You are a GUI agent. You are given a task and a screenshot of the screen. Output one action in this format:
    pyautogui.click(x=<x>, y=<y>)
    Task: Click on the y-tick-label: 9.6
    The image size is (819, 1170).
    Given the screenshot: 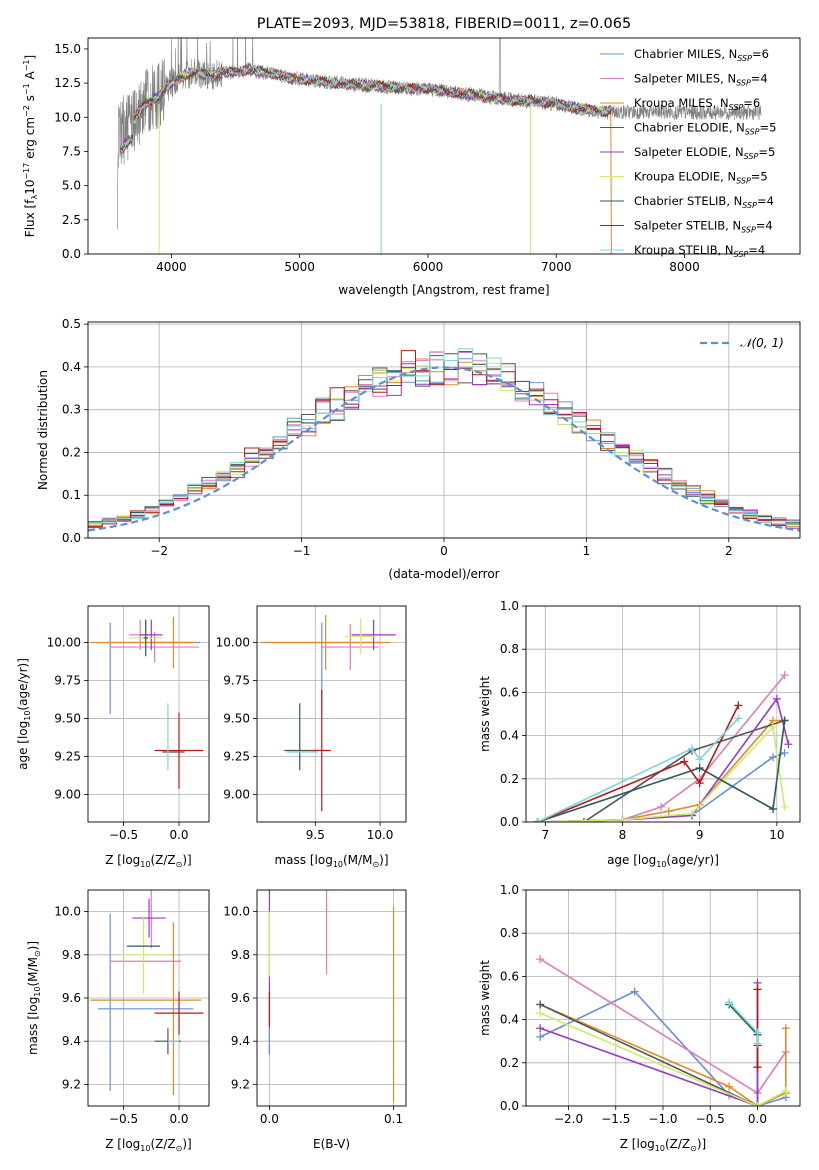 What is the action you would take?
    pyautogui.click(x=240, y=998)
    